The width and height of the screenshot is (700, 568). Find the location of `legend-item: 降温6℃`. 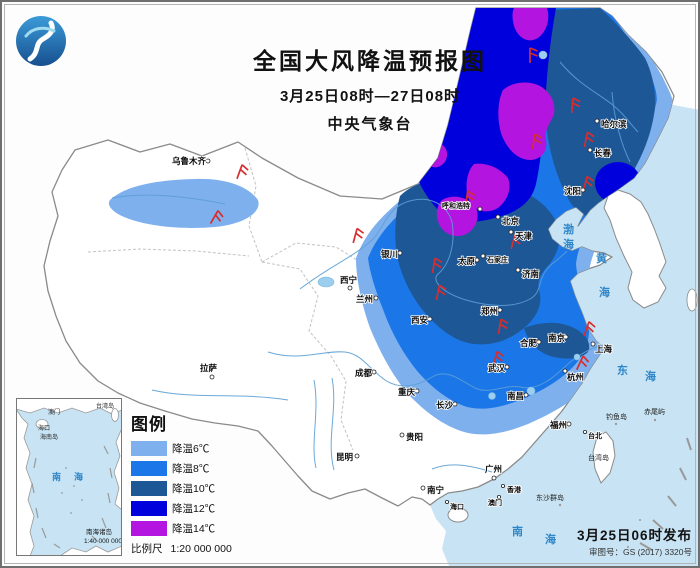

legend-item: 降温6℃ is located at coordinates (181, 448).